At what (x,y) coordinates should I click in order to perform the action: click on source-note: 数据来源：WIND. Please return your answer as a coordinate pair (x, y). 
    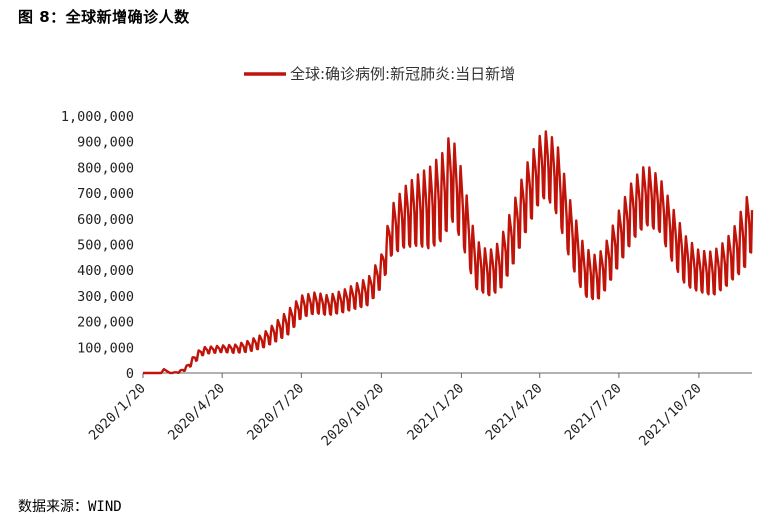
    Looking at the image, I should click on (70, 507).